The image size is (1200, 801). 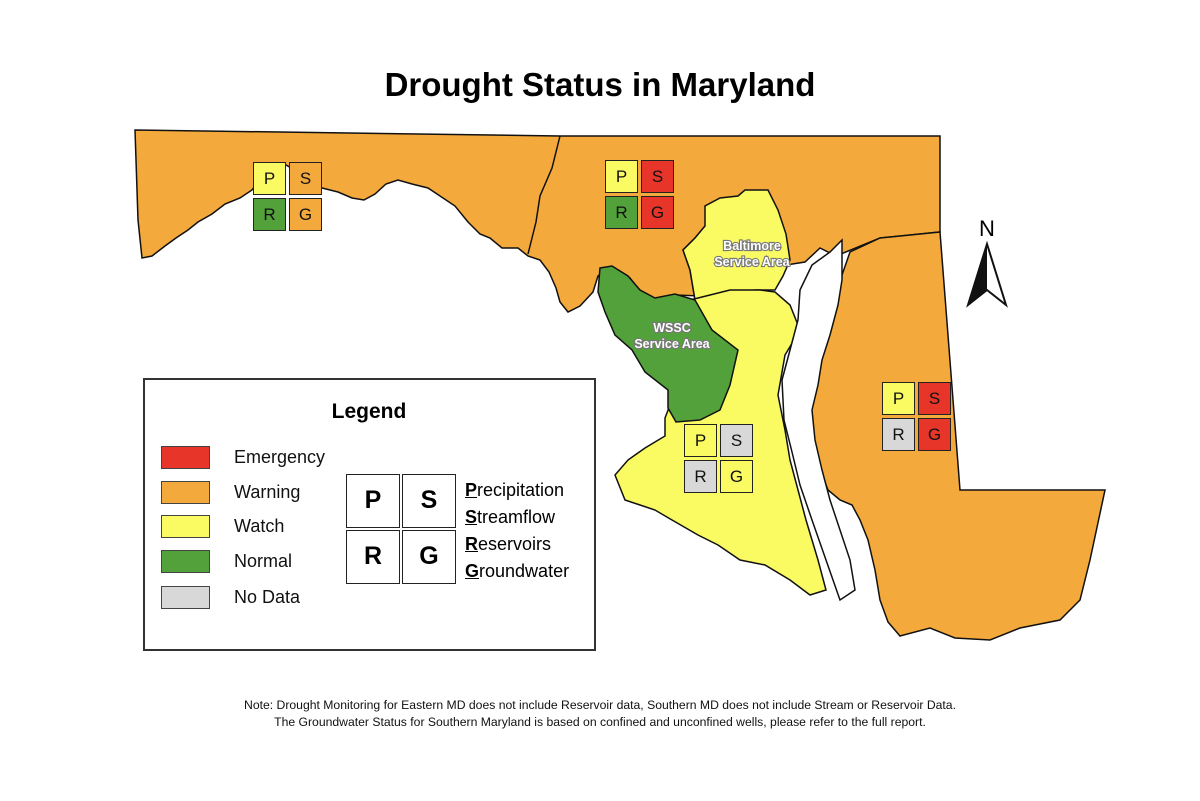 What do you see at coordinates (369, 411) in the screenshot?
I see `legend-title: Legend` at bounding box center [369, 411].